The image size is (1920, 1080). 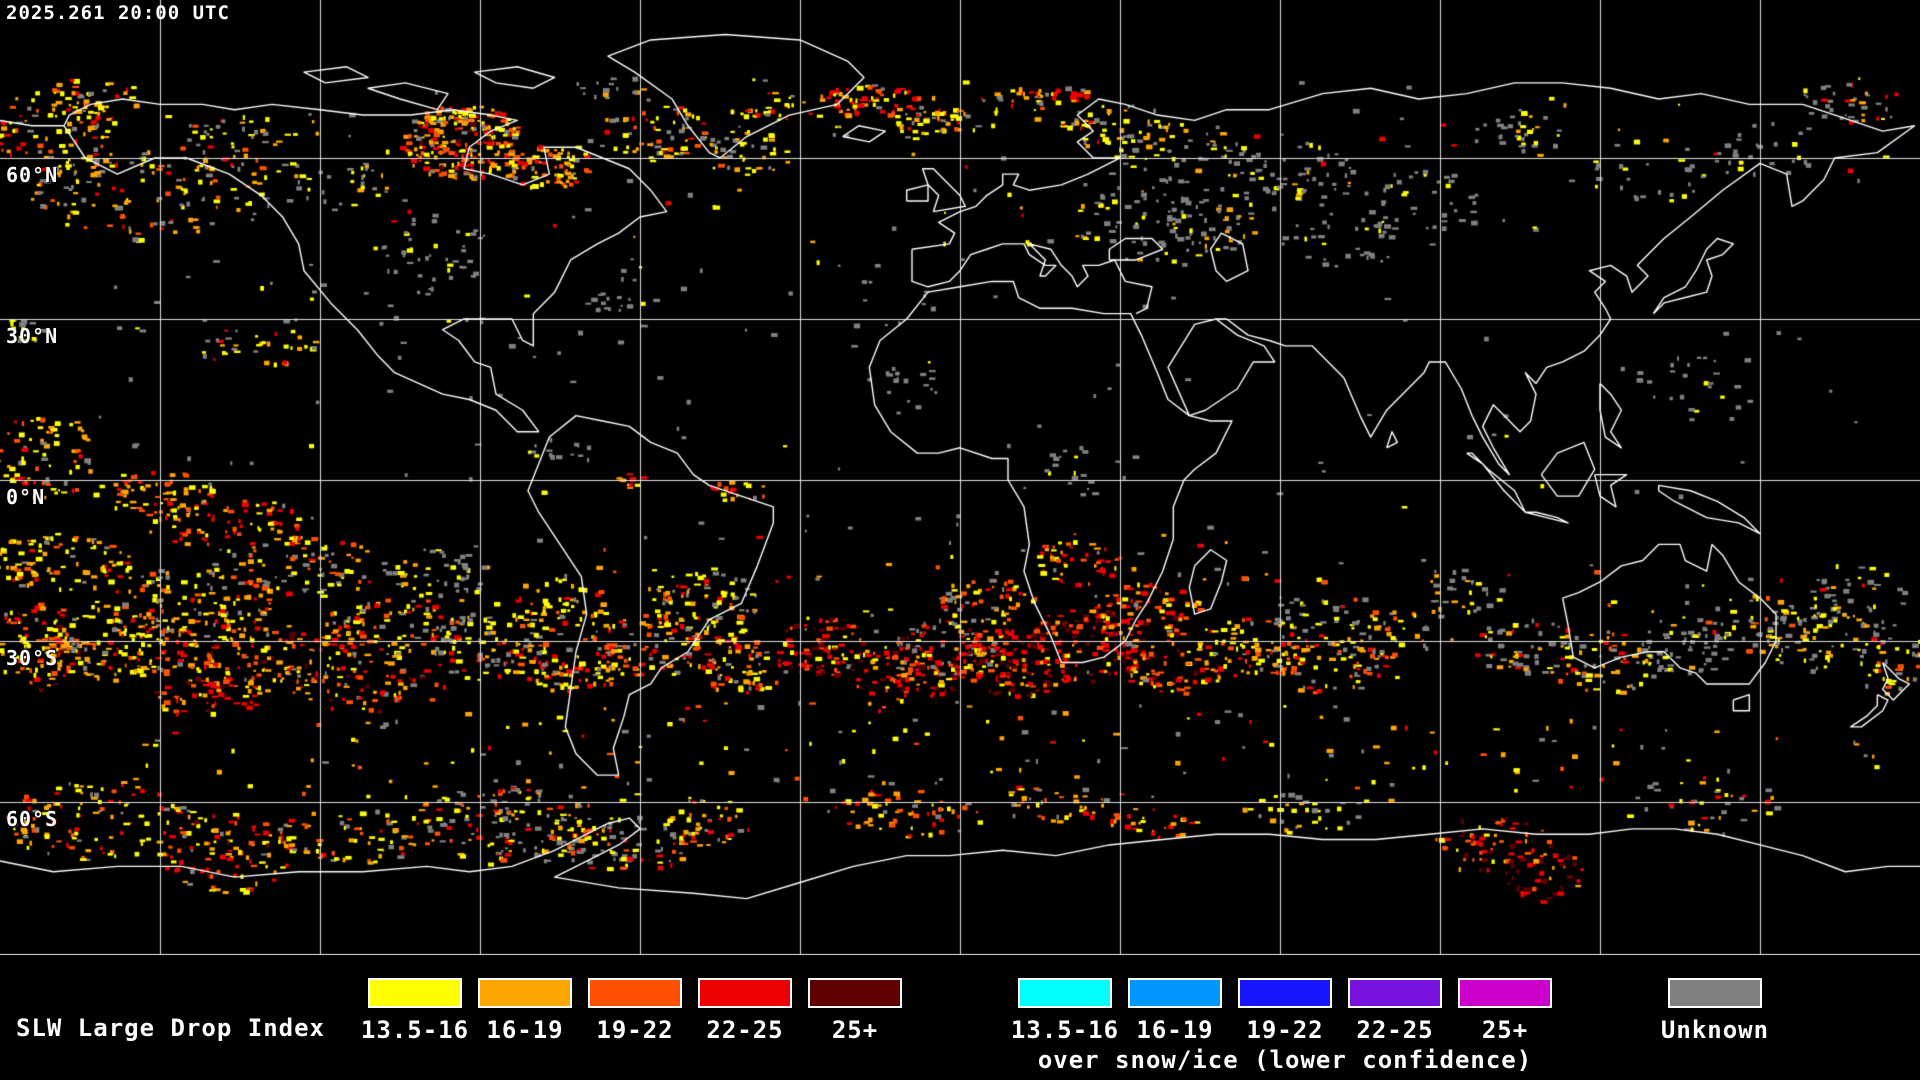 I want to click on lat-label-30s: 30°S, so click(x=32, y=658).